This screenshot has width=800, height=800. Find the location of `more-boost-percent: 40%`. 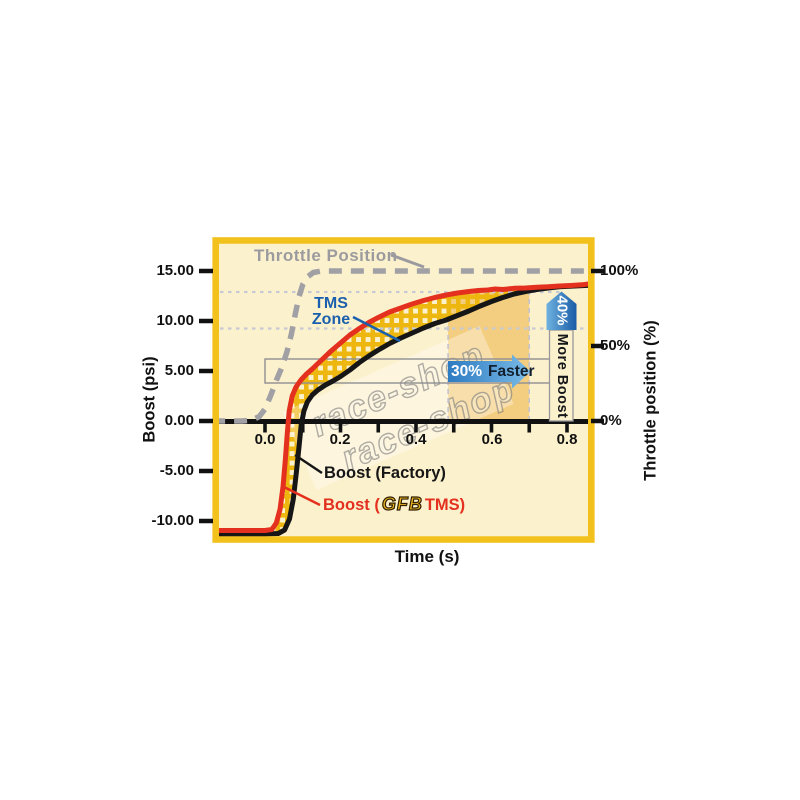

more-boost-percent: 40% is located at coordinates (562, 310).